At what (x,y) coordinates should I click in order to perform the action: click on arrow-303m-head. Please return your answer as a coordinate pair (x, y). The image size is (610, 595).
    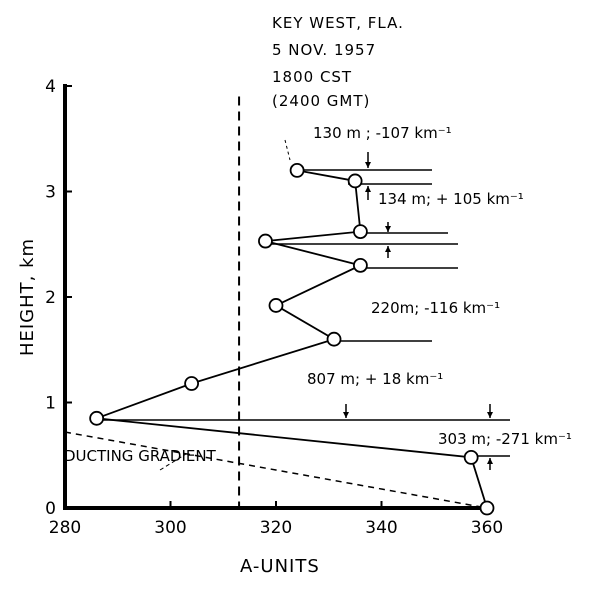
    Looking at the image, I should click on (490, 461).